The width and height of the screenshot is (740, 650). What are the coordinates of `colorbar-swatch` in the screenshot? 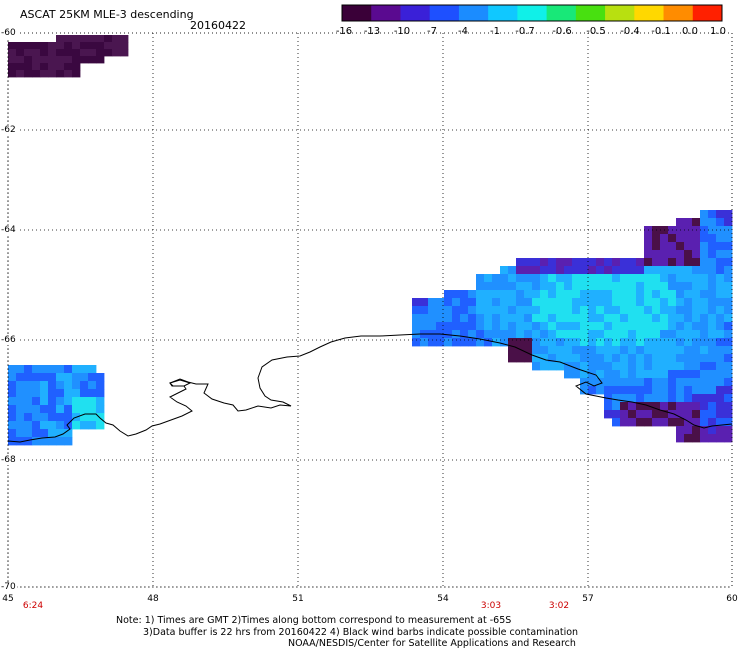 It's located at (590, 13).